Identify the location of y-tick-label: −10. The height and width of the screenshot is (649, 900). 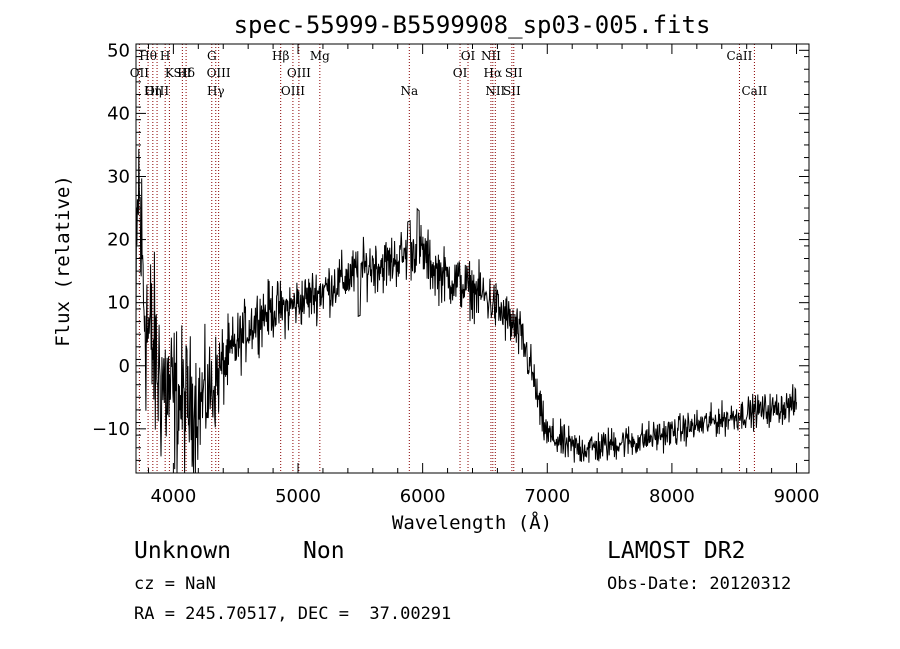
(111, 429).